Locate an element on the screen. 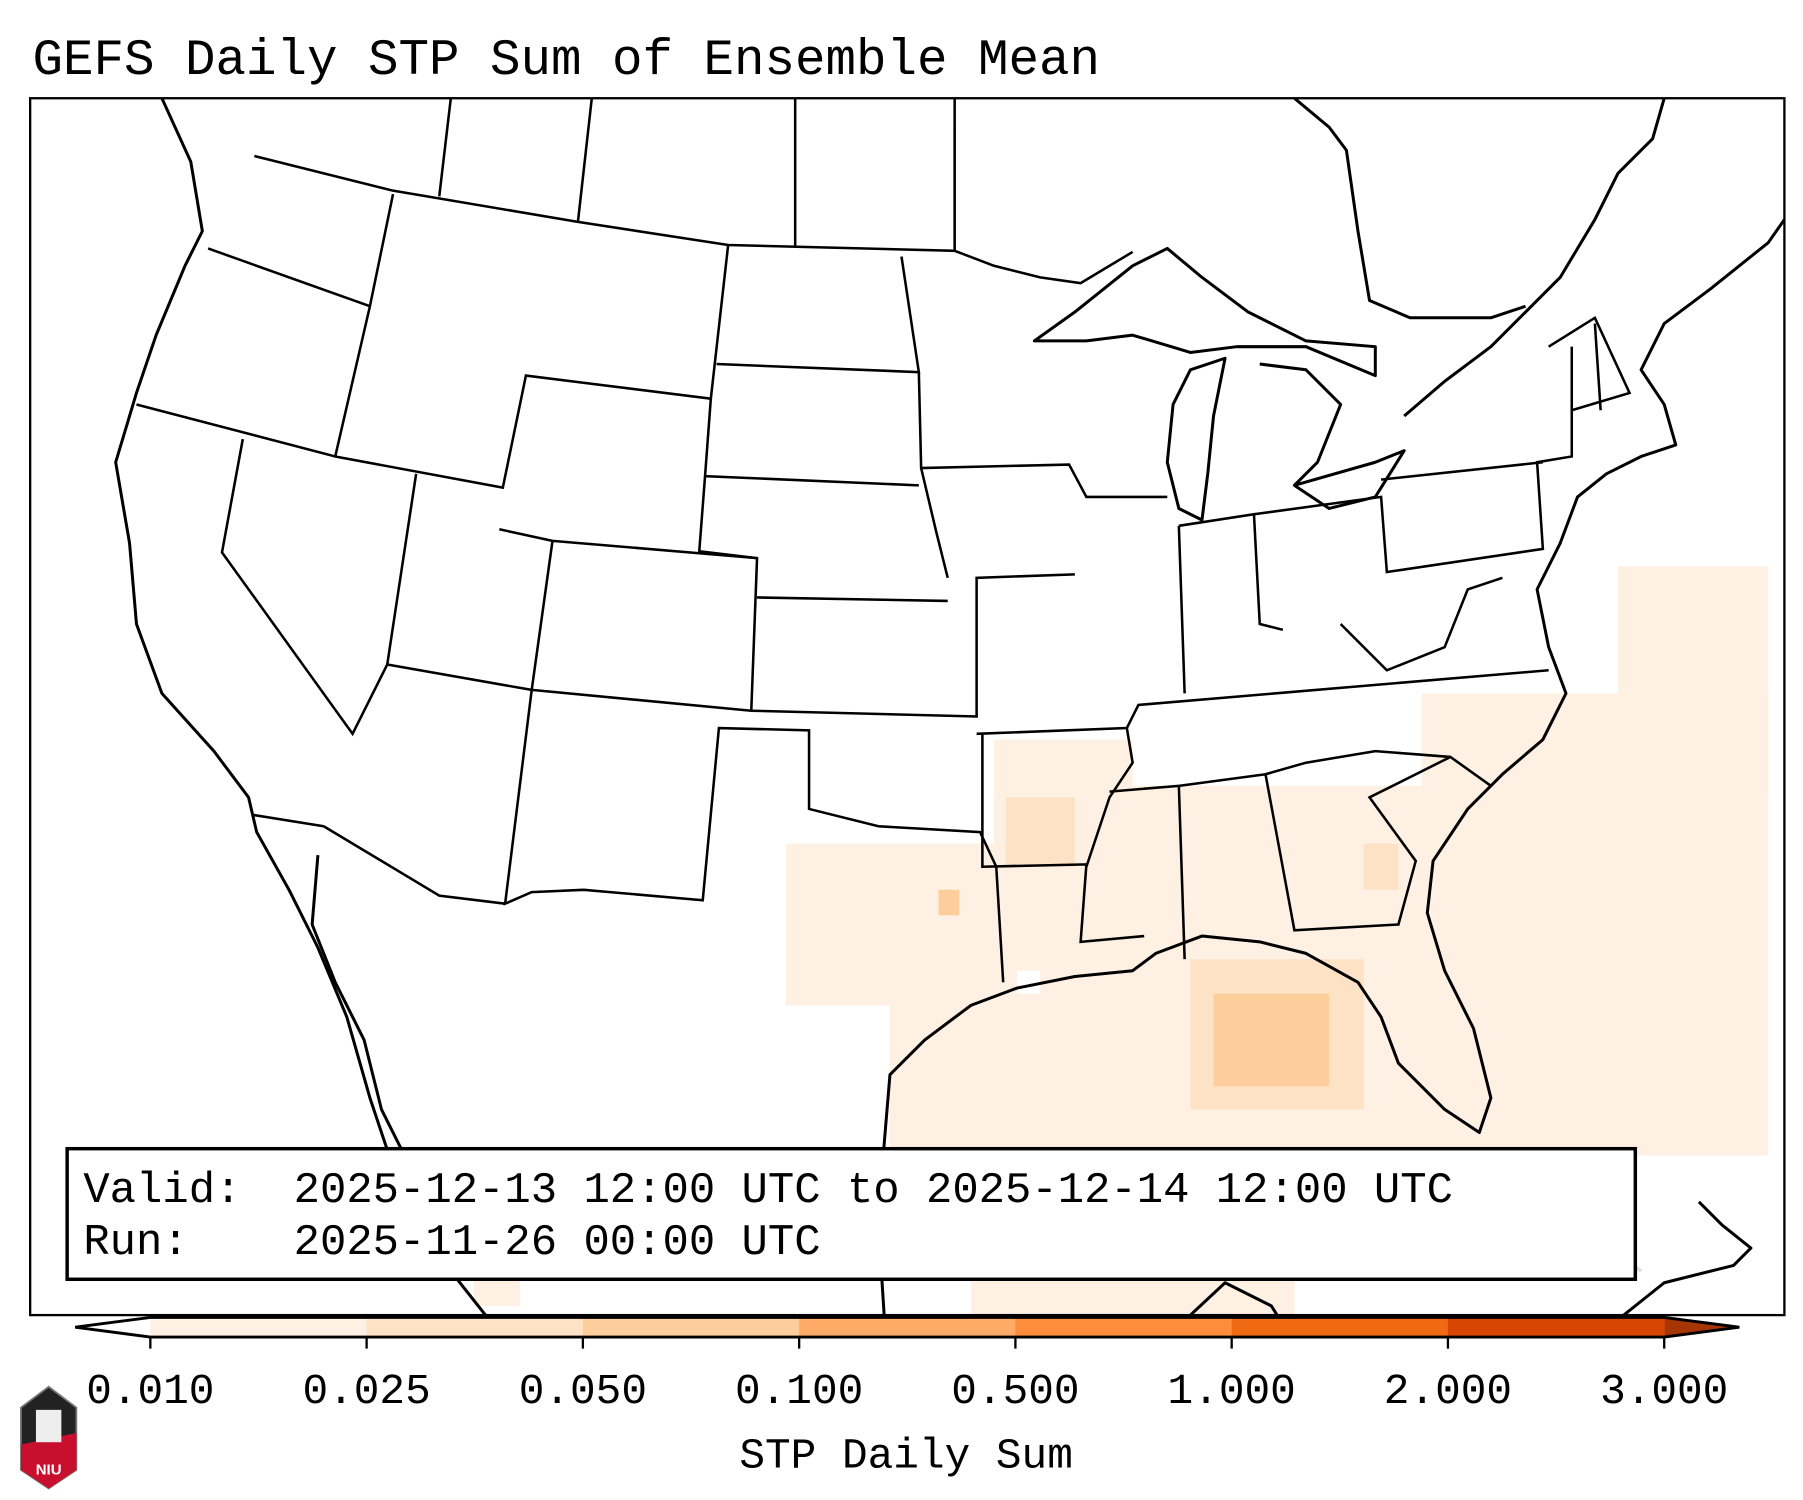 The image size is (1803, 1500). lake-huron-erie is located at coordinates (1332, 436).